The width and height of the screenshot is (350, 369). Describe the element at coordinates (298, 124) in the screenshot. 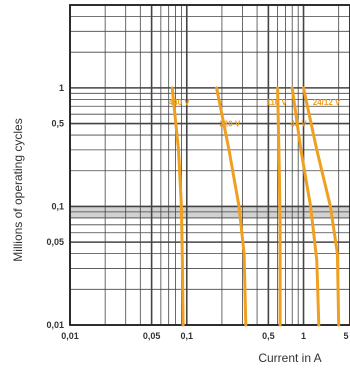

I see `series-label: 48 V` at that location.